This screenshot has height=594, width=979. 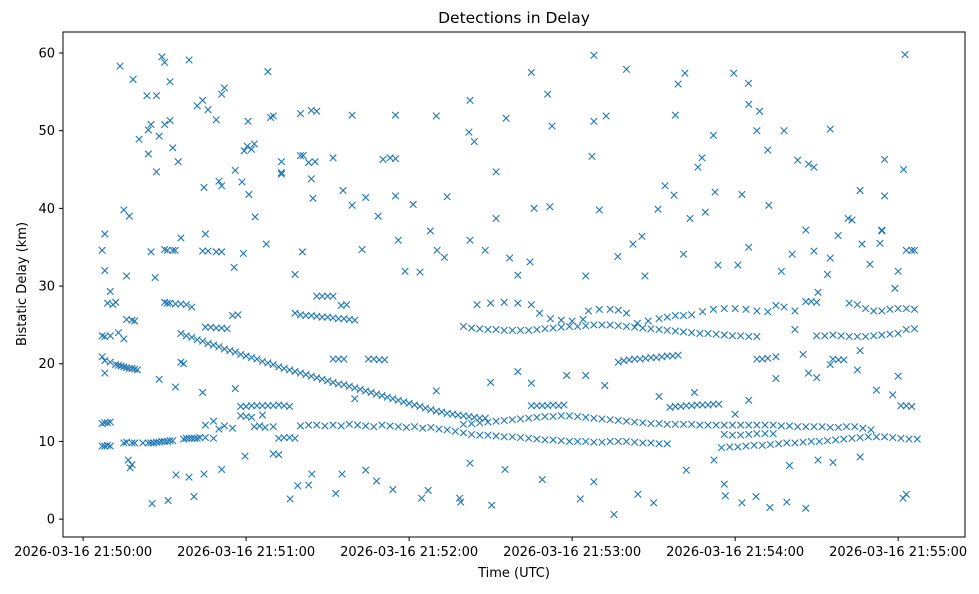 I want to click on y-axis-label: Bistatic Delay (km), so click(x=22, y=284).